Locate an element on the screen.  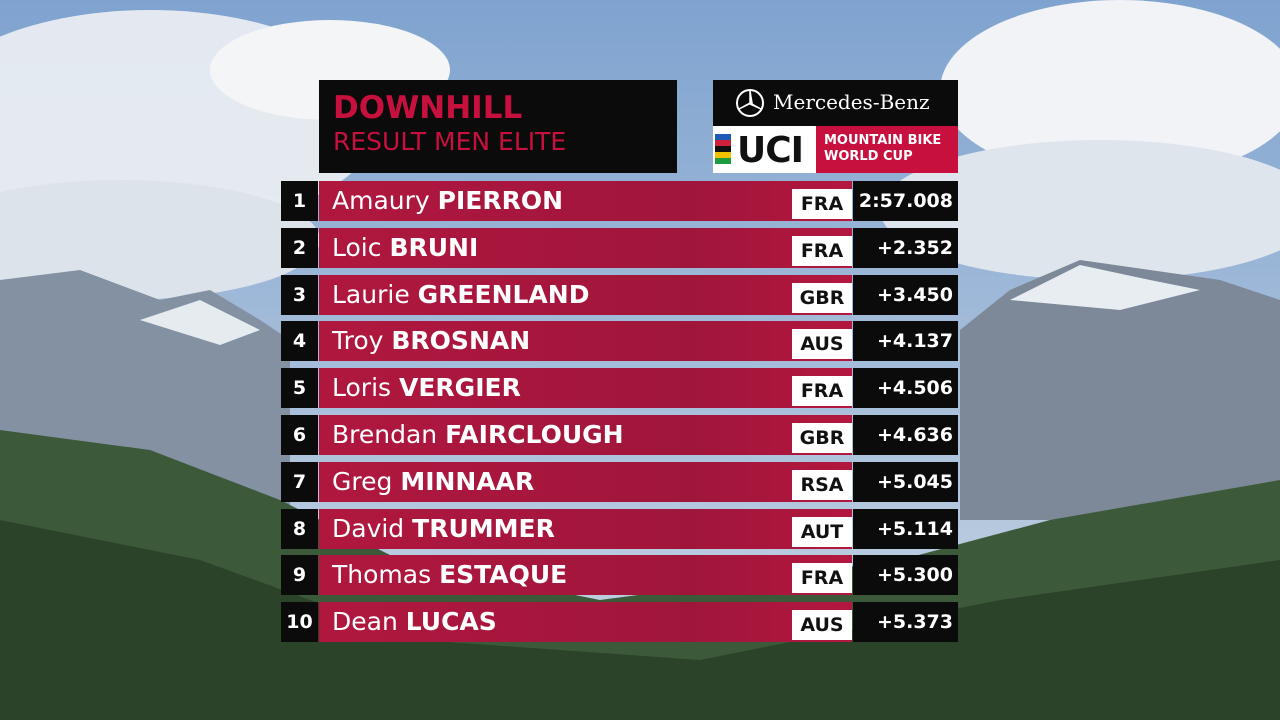
rider-bar: Loic BRUNI is located at coordinates (585, 247).